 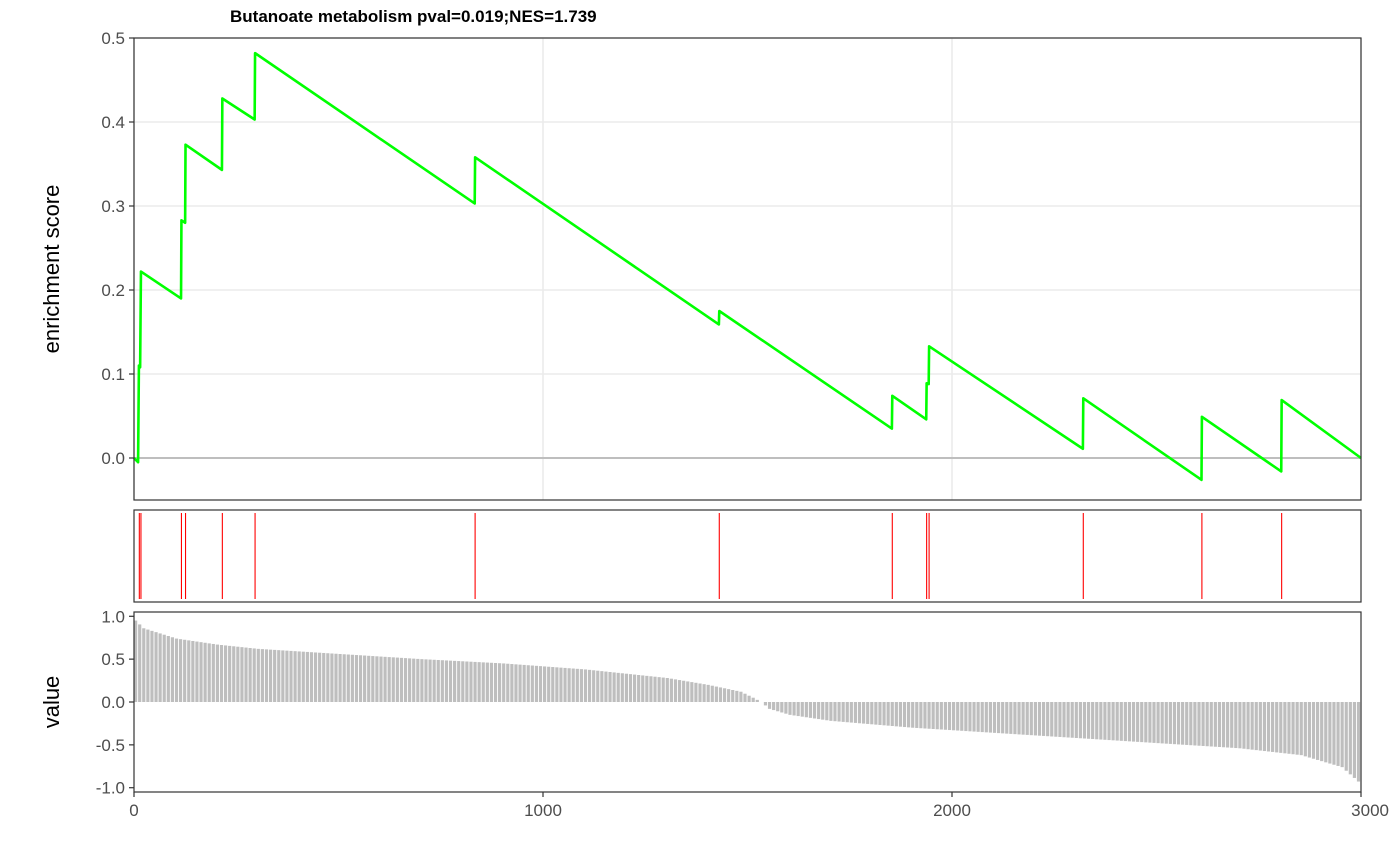 I want to click on x-tick-label: 3000, so click(x=1370, y=810).